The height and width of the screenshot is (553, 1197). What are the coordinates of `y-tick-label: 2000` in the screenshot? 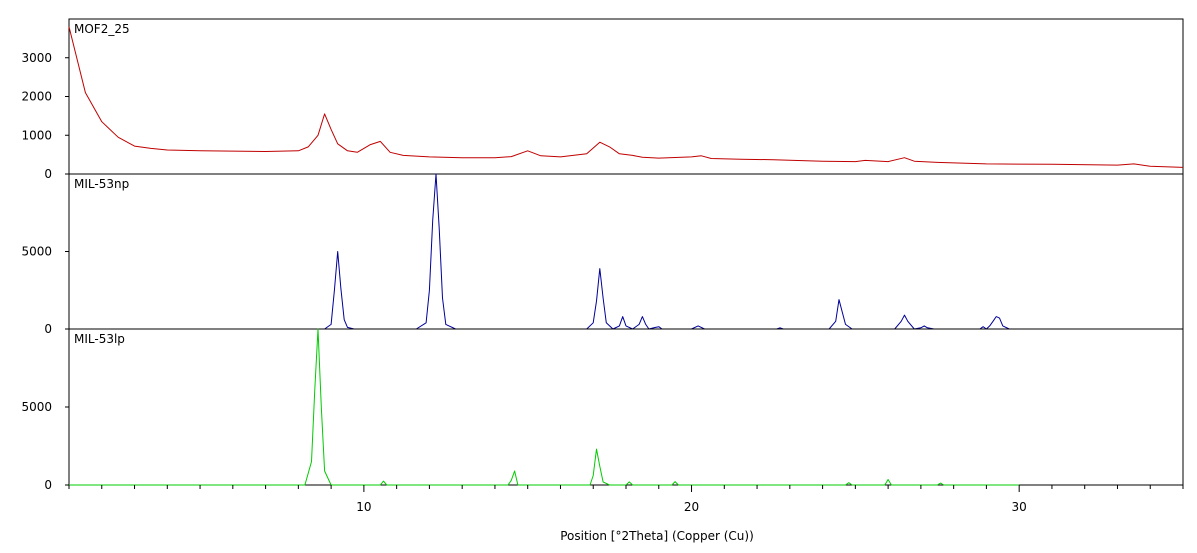 It's located at (36, 97).